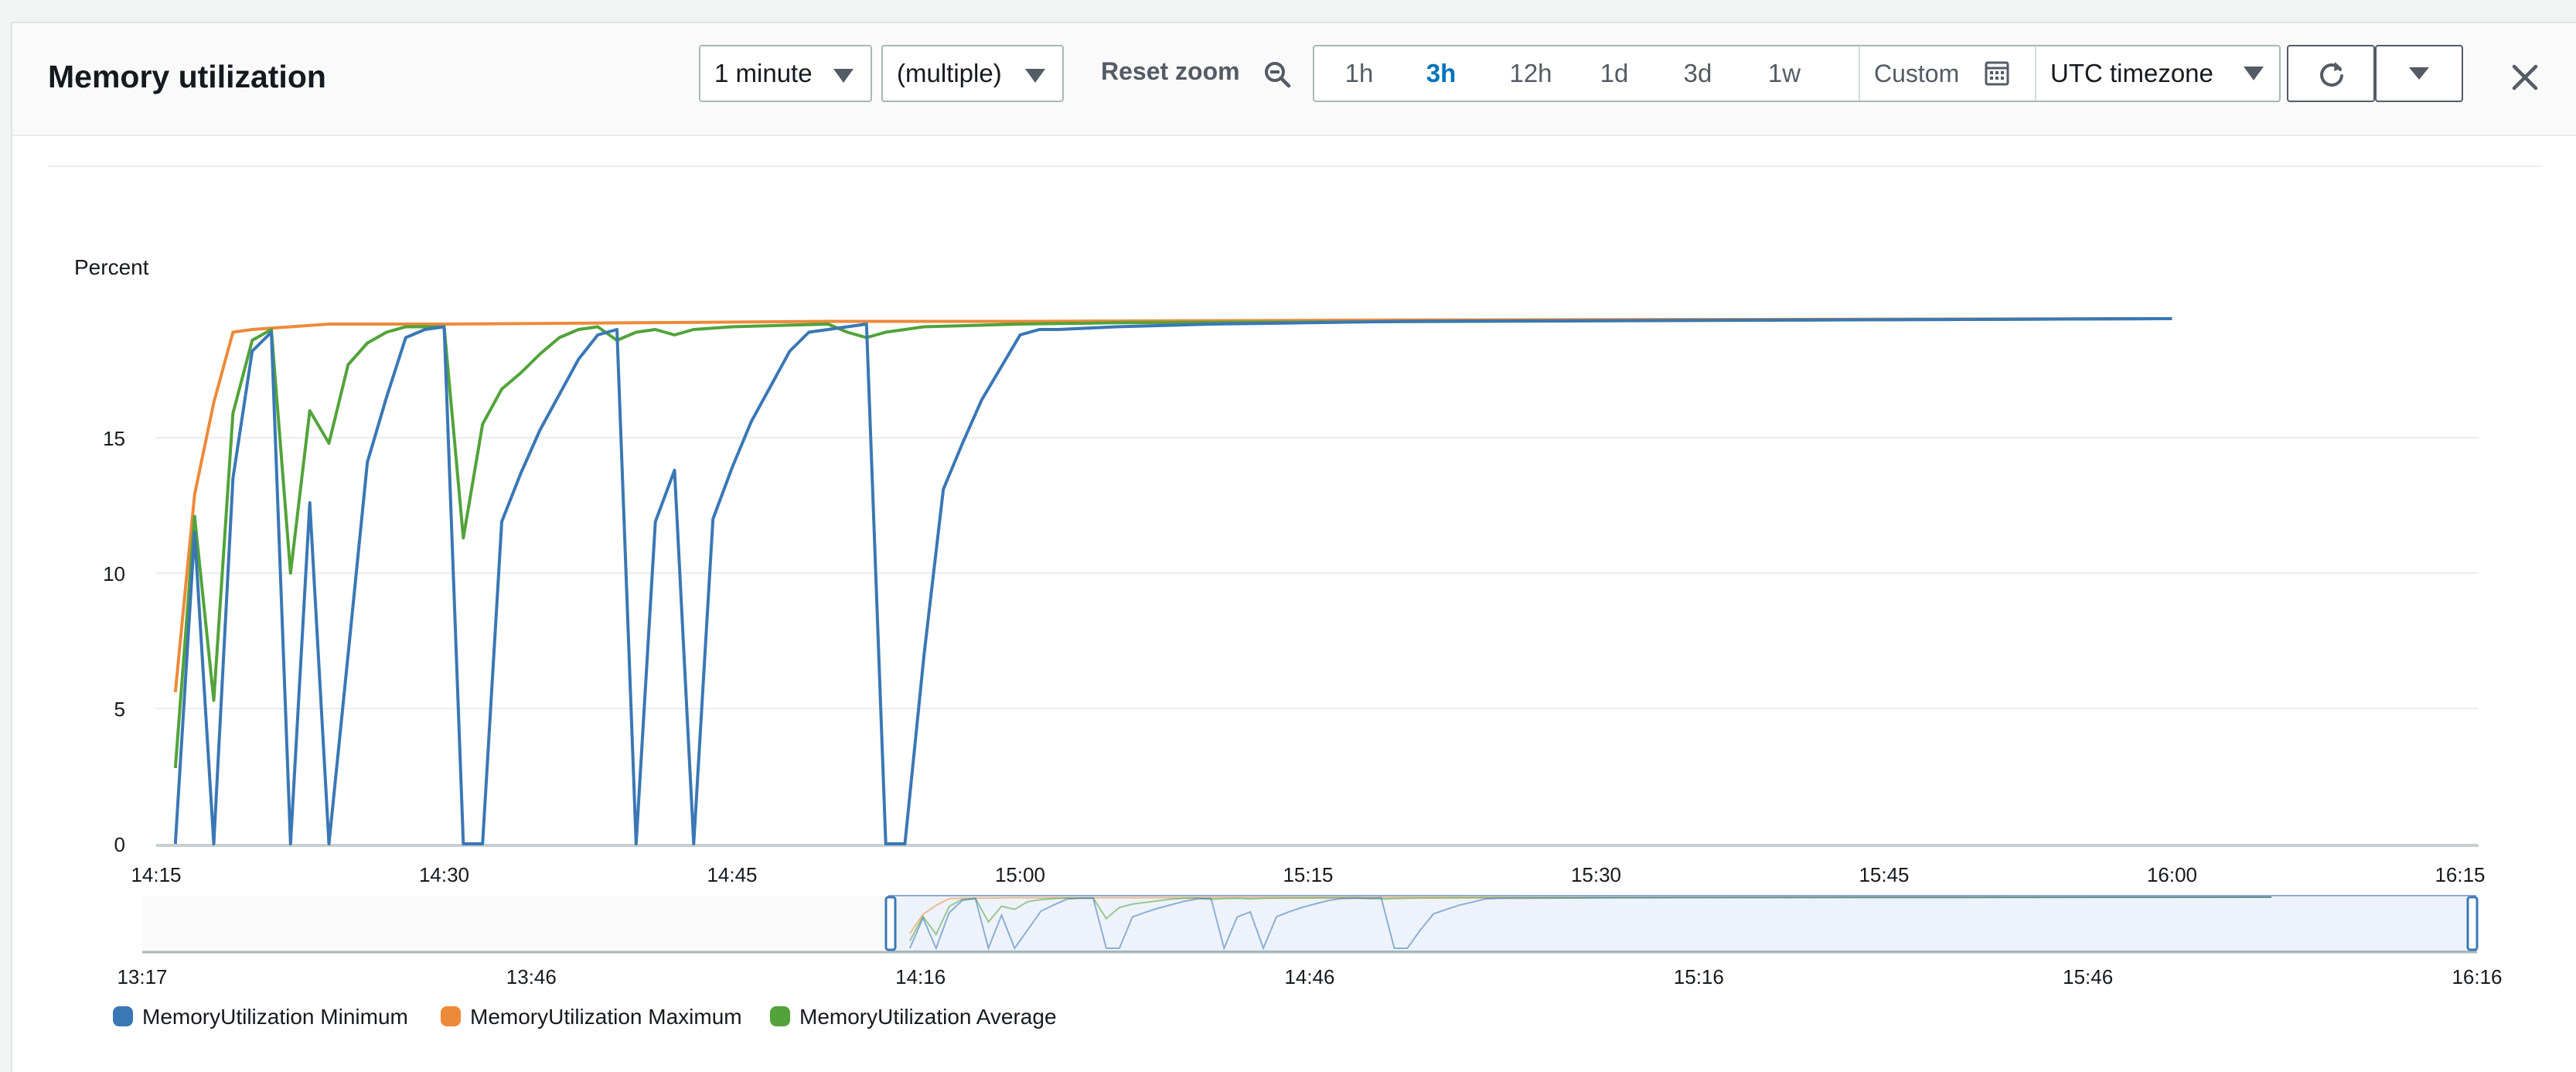 The height and width of the screenshot is (1072, 2576). Describe the element at coordinates (531, 977) in the screenshot. I see `navigator-tick-label: 13:46` at that location.